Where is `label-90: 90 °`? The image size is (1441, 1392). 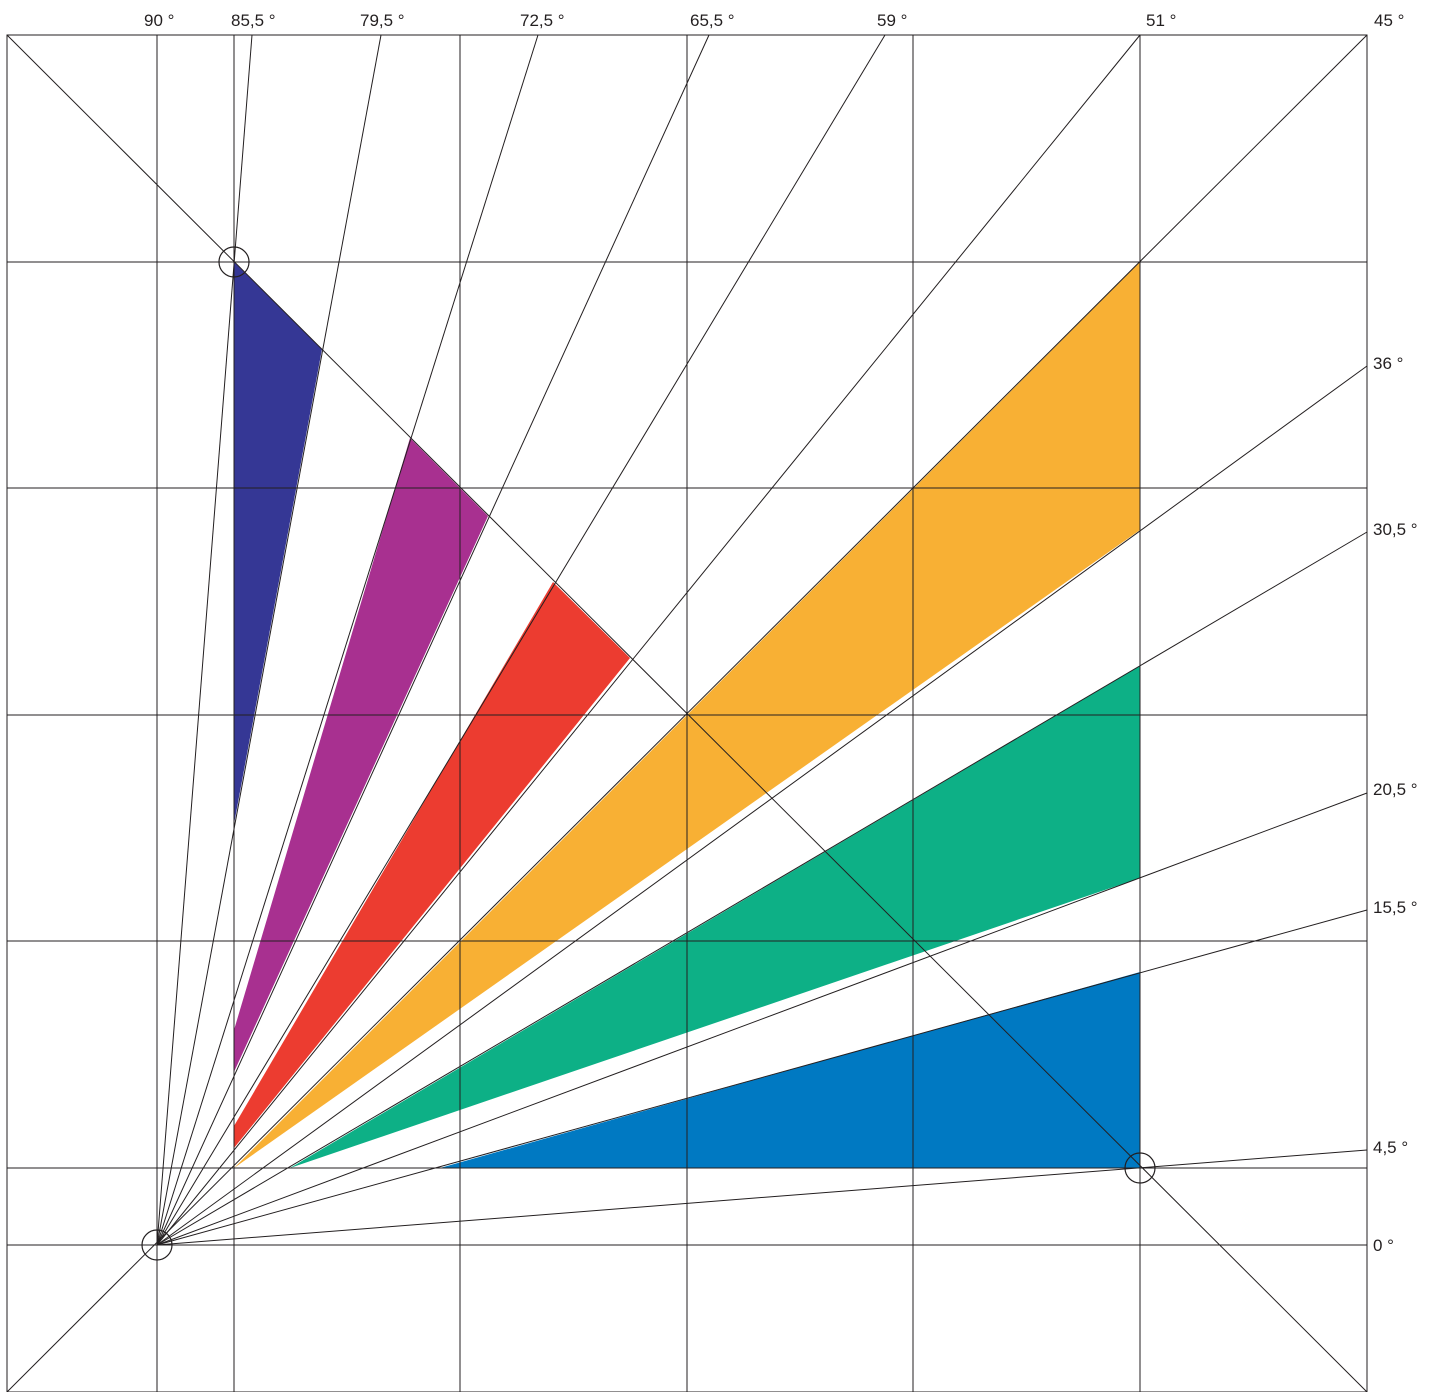 label-90: 90 ° is located at coordinates (159, 20).